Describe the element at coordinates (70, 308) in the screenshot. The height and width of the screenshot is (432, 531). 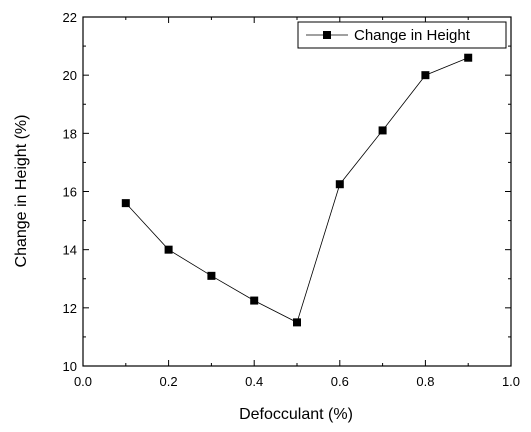
I see `y-axis-tick-label: 12` at that location.